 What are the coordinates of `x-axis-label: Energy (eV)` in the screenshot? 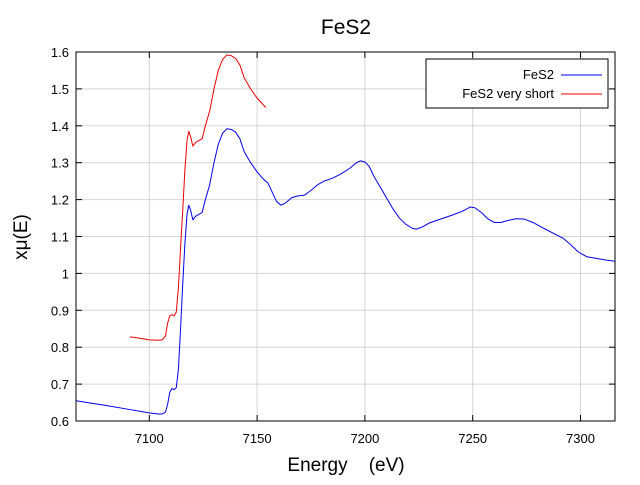 It's located at (345, 465).